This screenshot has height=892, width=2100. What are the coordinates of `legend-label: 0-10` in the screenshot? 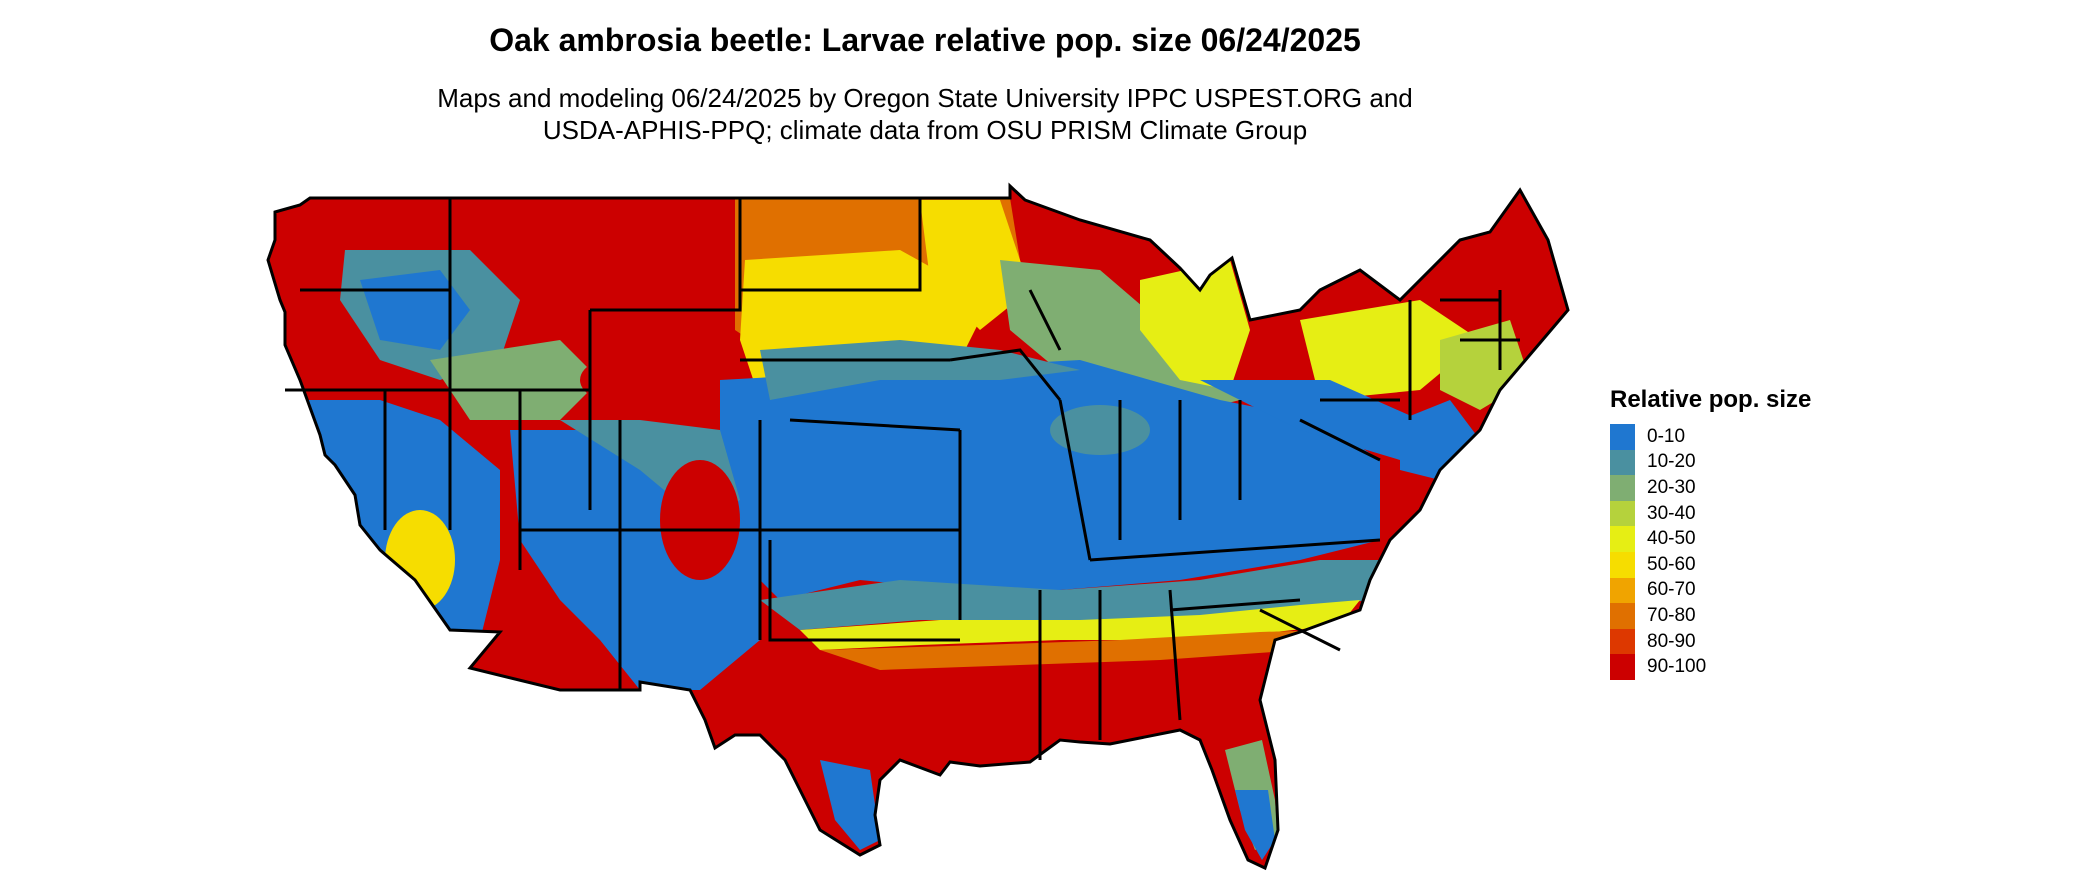 It's located at (1666, 436).